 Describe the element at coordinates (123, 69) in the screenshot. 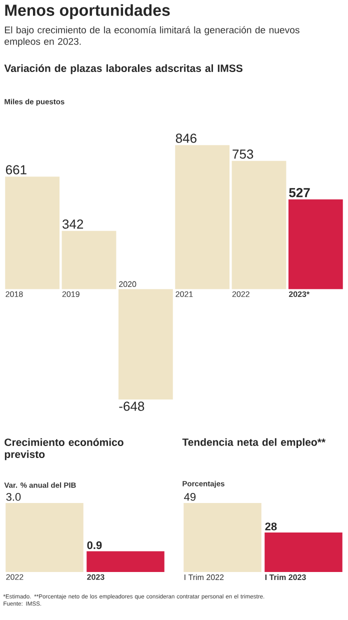

I see `chart-title: Variación de plazas laborales adscritas al IMSS` at that location.